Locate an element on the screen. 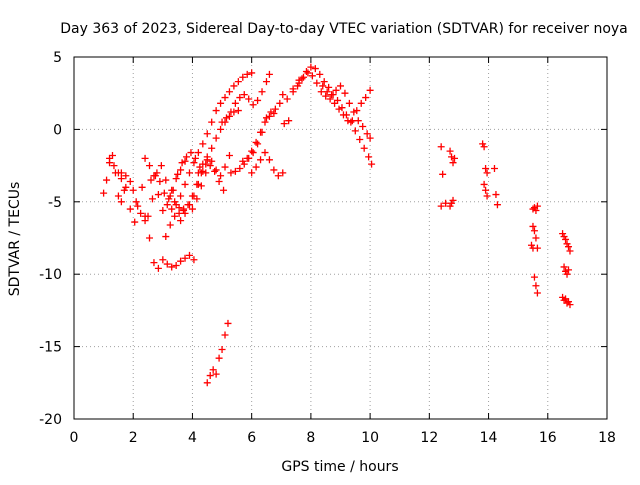 The width and height of the screenshot is (640, 485). x-tick-label: 12 is located at coordinates (429, 438).